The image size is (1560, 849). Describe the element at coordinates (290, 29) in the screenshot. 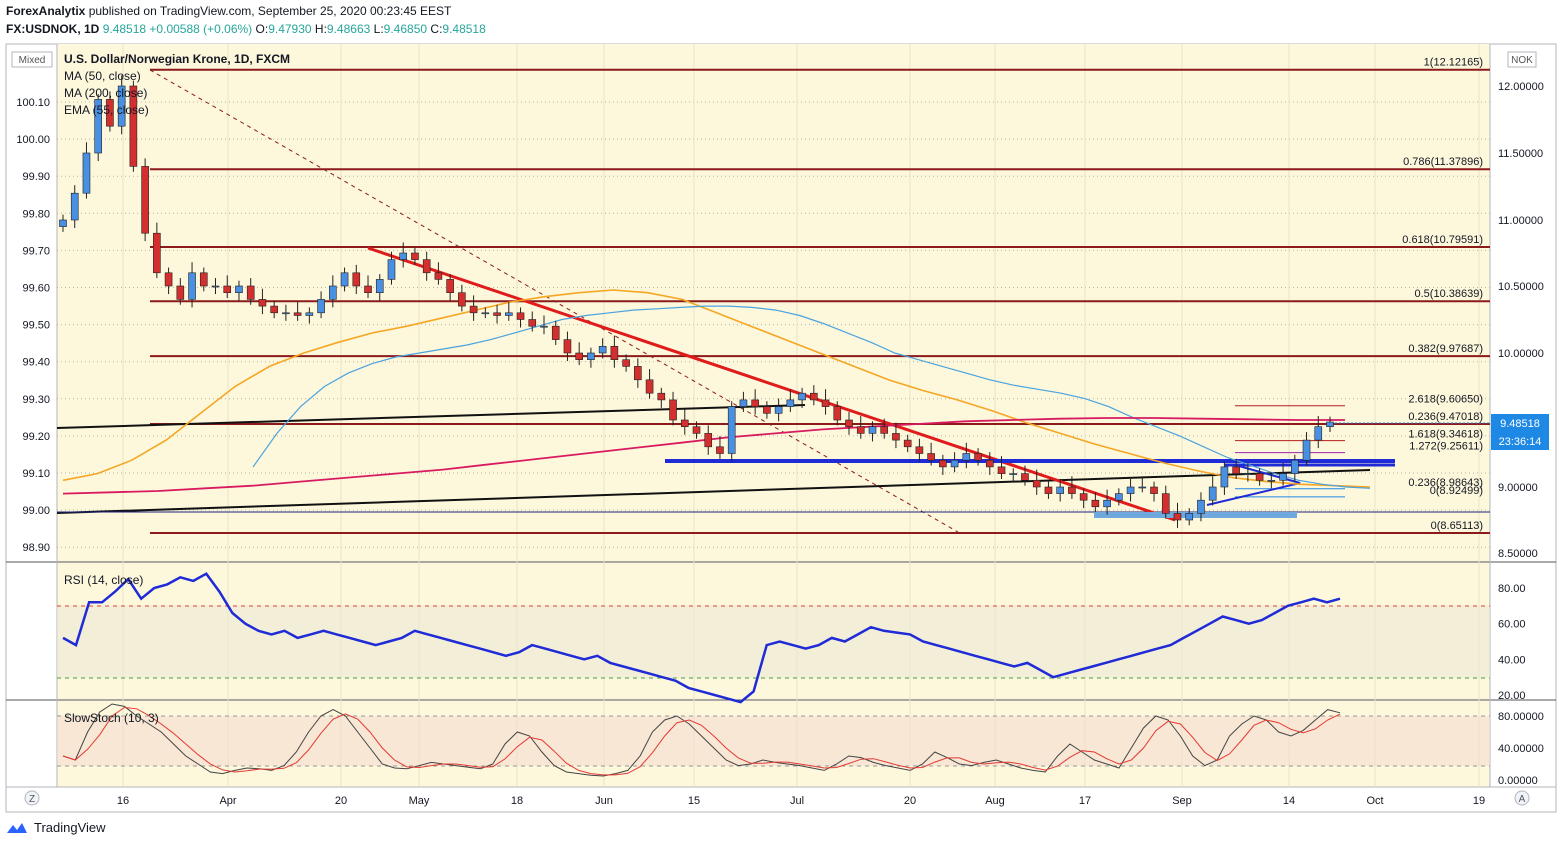

I see `open-value: 9.47930` at that location.